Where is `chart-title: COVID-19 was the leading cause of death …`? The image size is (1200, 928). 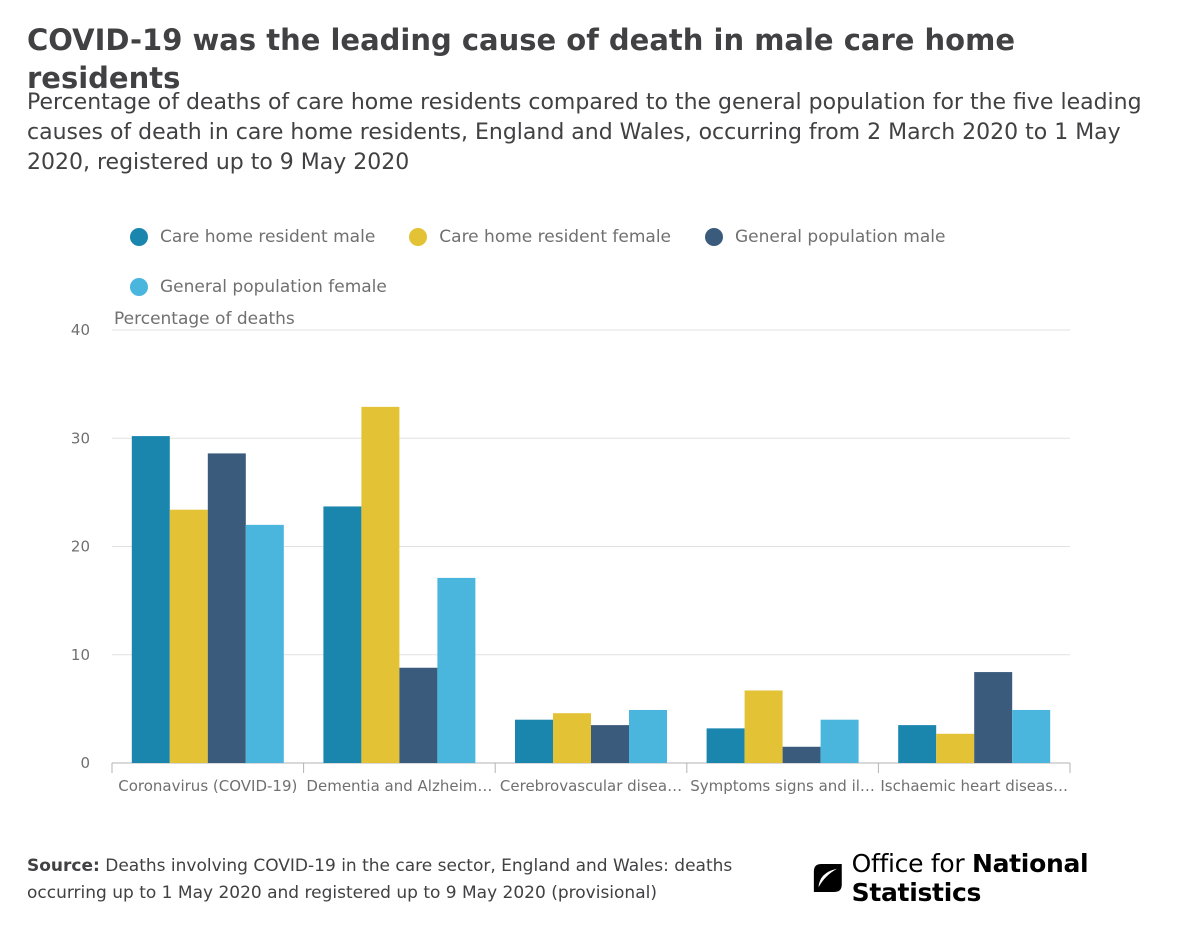
chart-title: COVID-19 was the leading cause of death … is located at coordinates (521, 59).